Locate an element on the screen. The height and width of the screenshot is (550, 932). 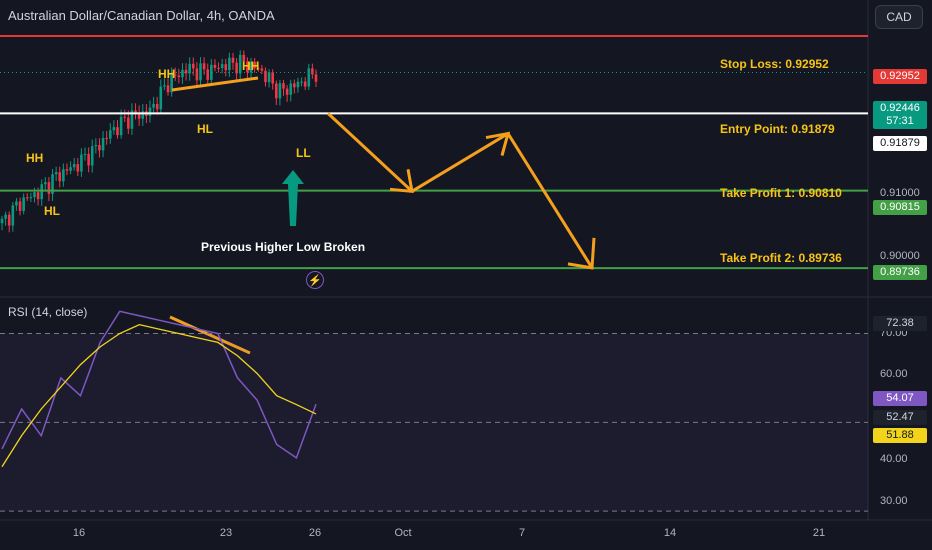
date-tick-oct: Oct is located at coordinates (403, 533).